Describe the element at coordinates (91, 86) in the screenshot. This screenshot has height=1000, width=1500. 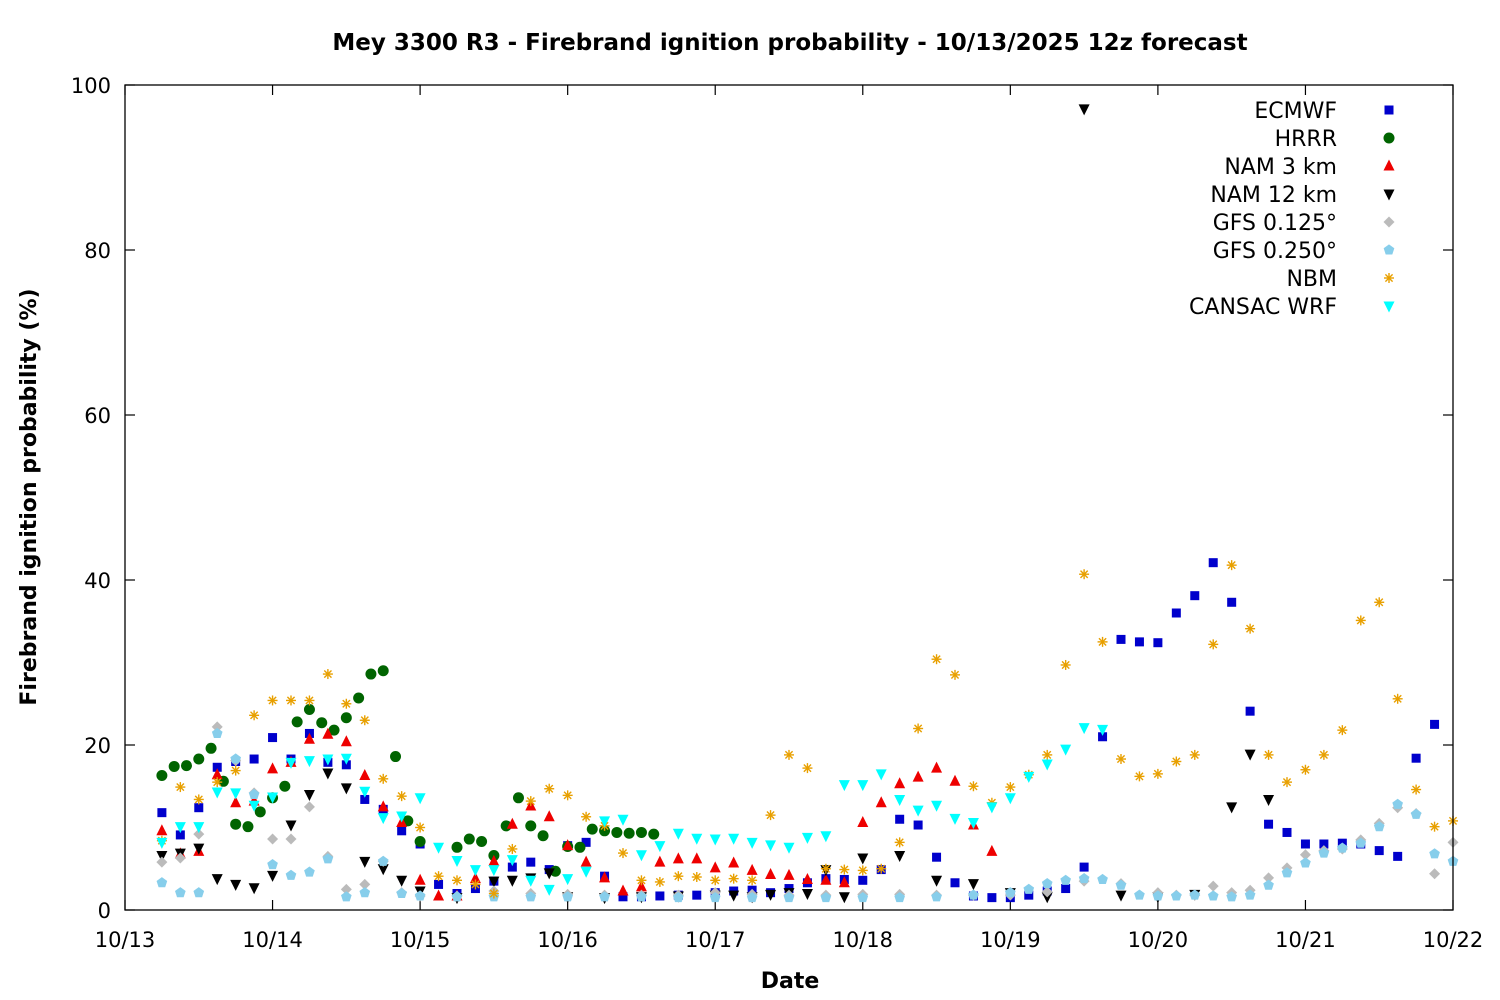
I see `y-tick-label: 100` at that location.